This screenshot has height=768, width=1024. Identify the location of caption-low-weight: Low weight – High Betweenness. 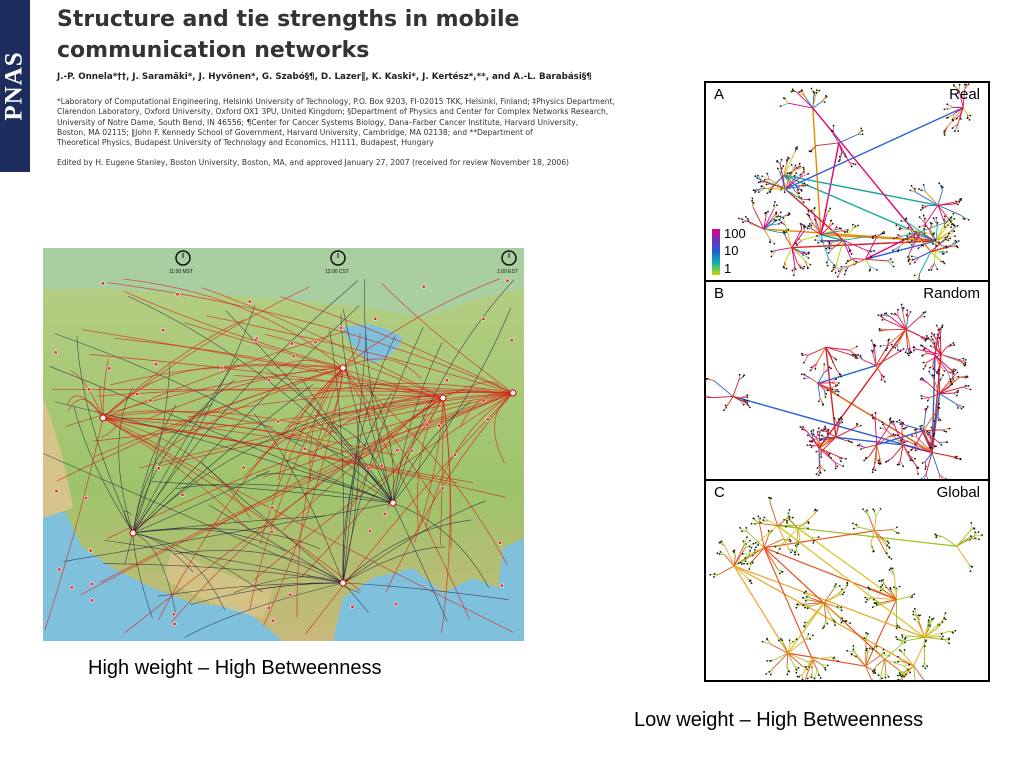
(779, 720).